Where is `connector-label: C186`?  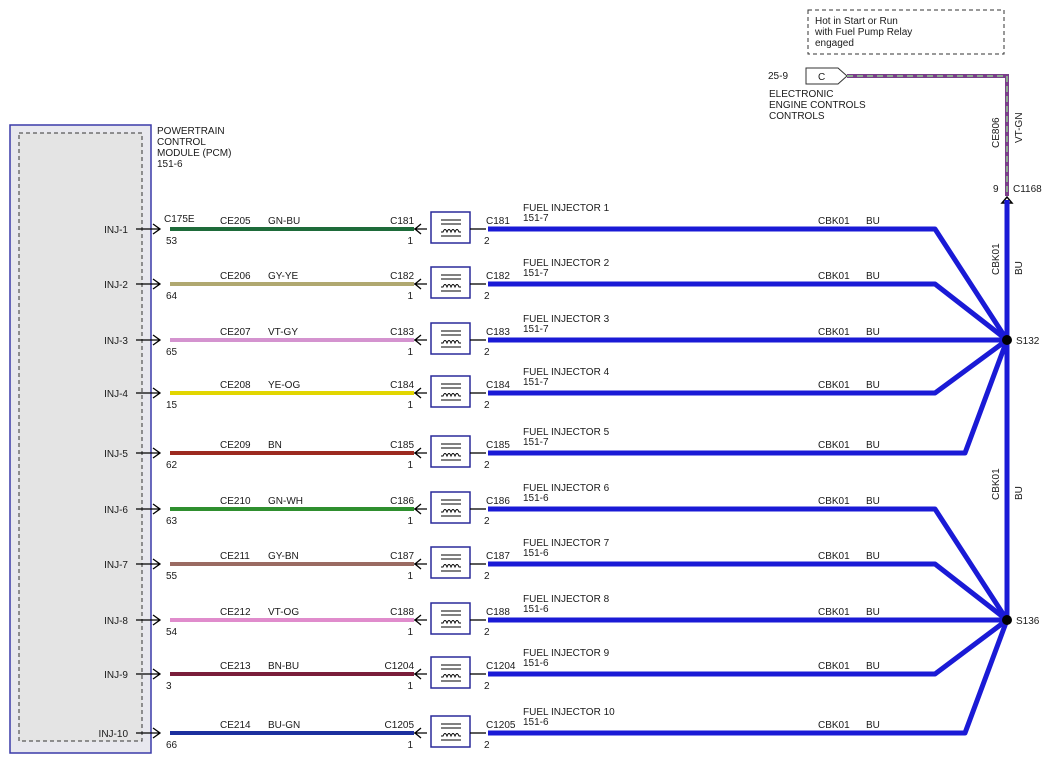
connector-label: C186 is located at coordinates (498, 501).